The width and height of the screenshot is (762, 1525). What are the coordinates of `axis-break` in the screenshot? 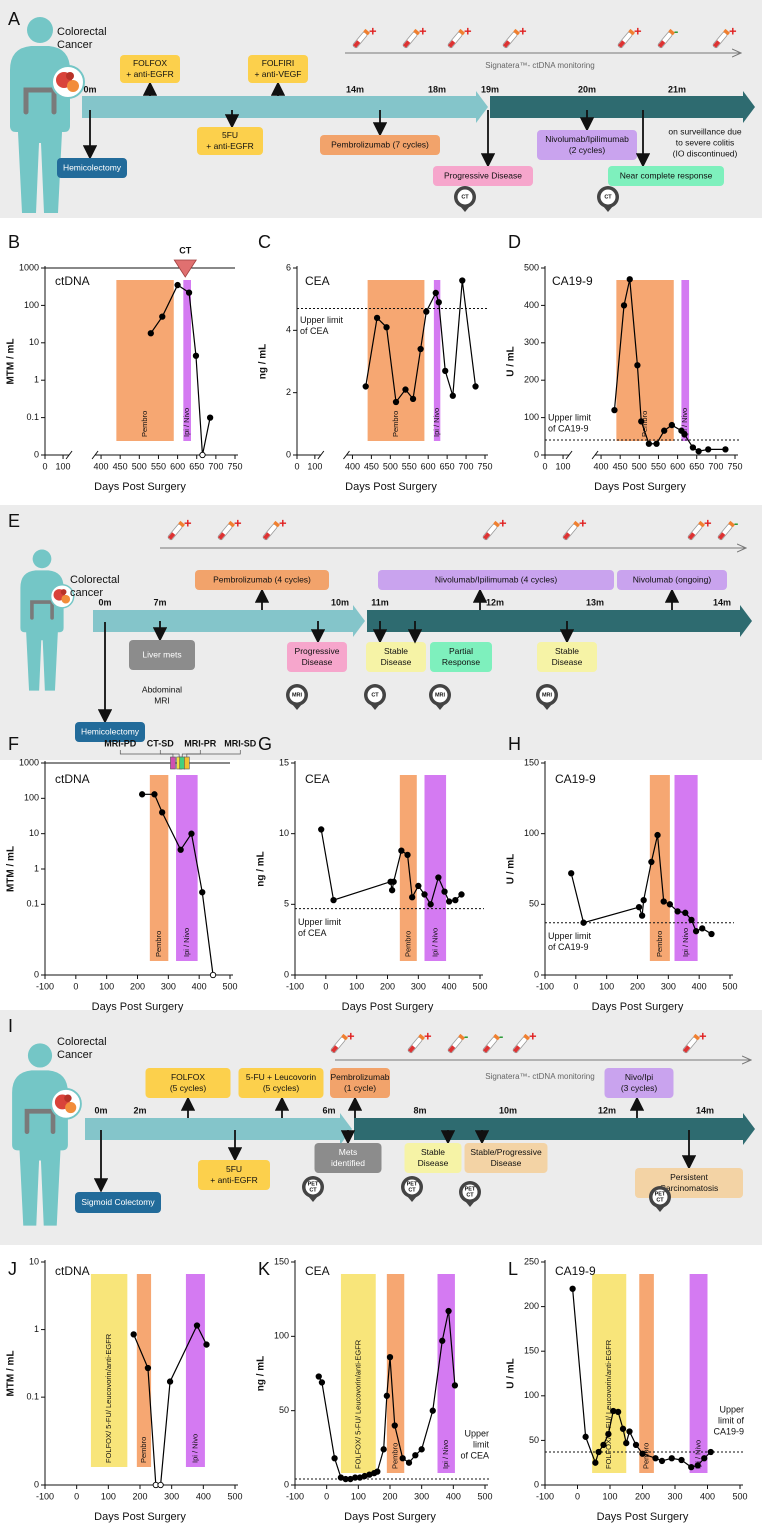 It's located at (321, 455).